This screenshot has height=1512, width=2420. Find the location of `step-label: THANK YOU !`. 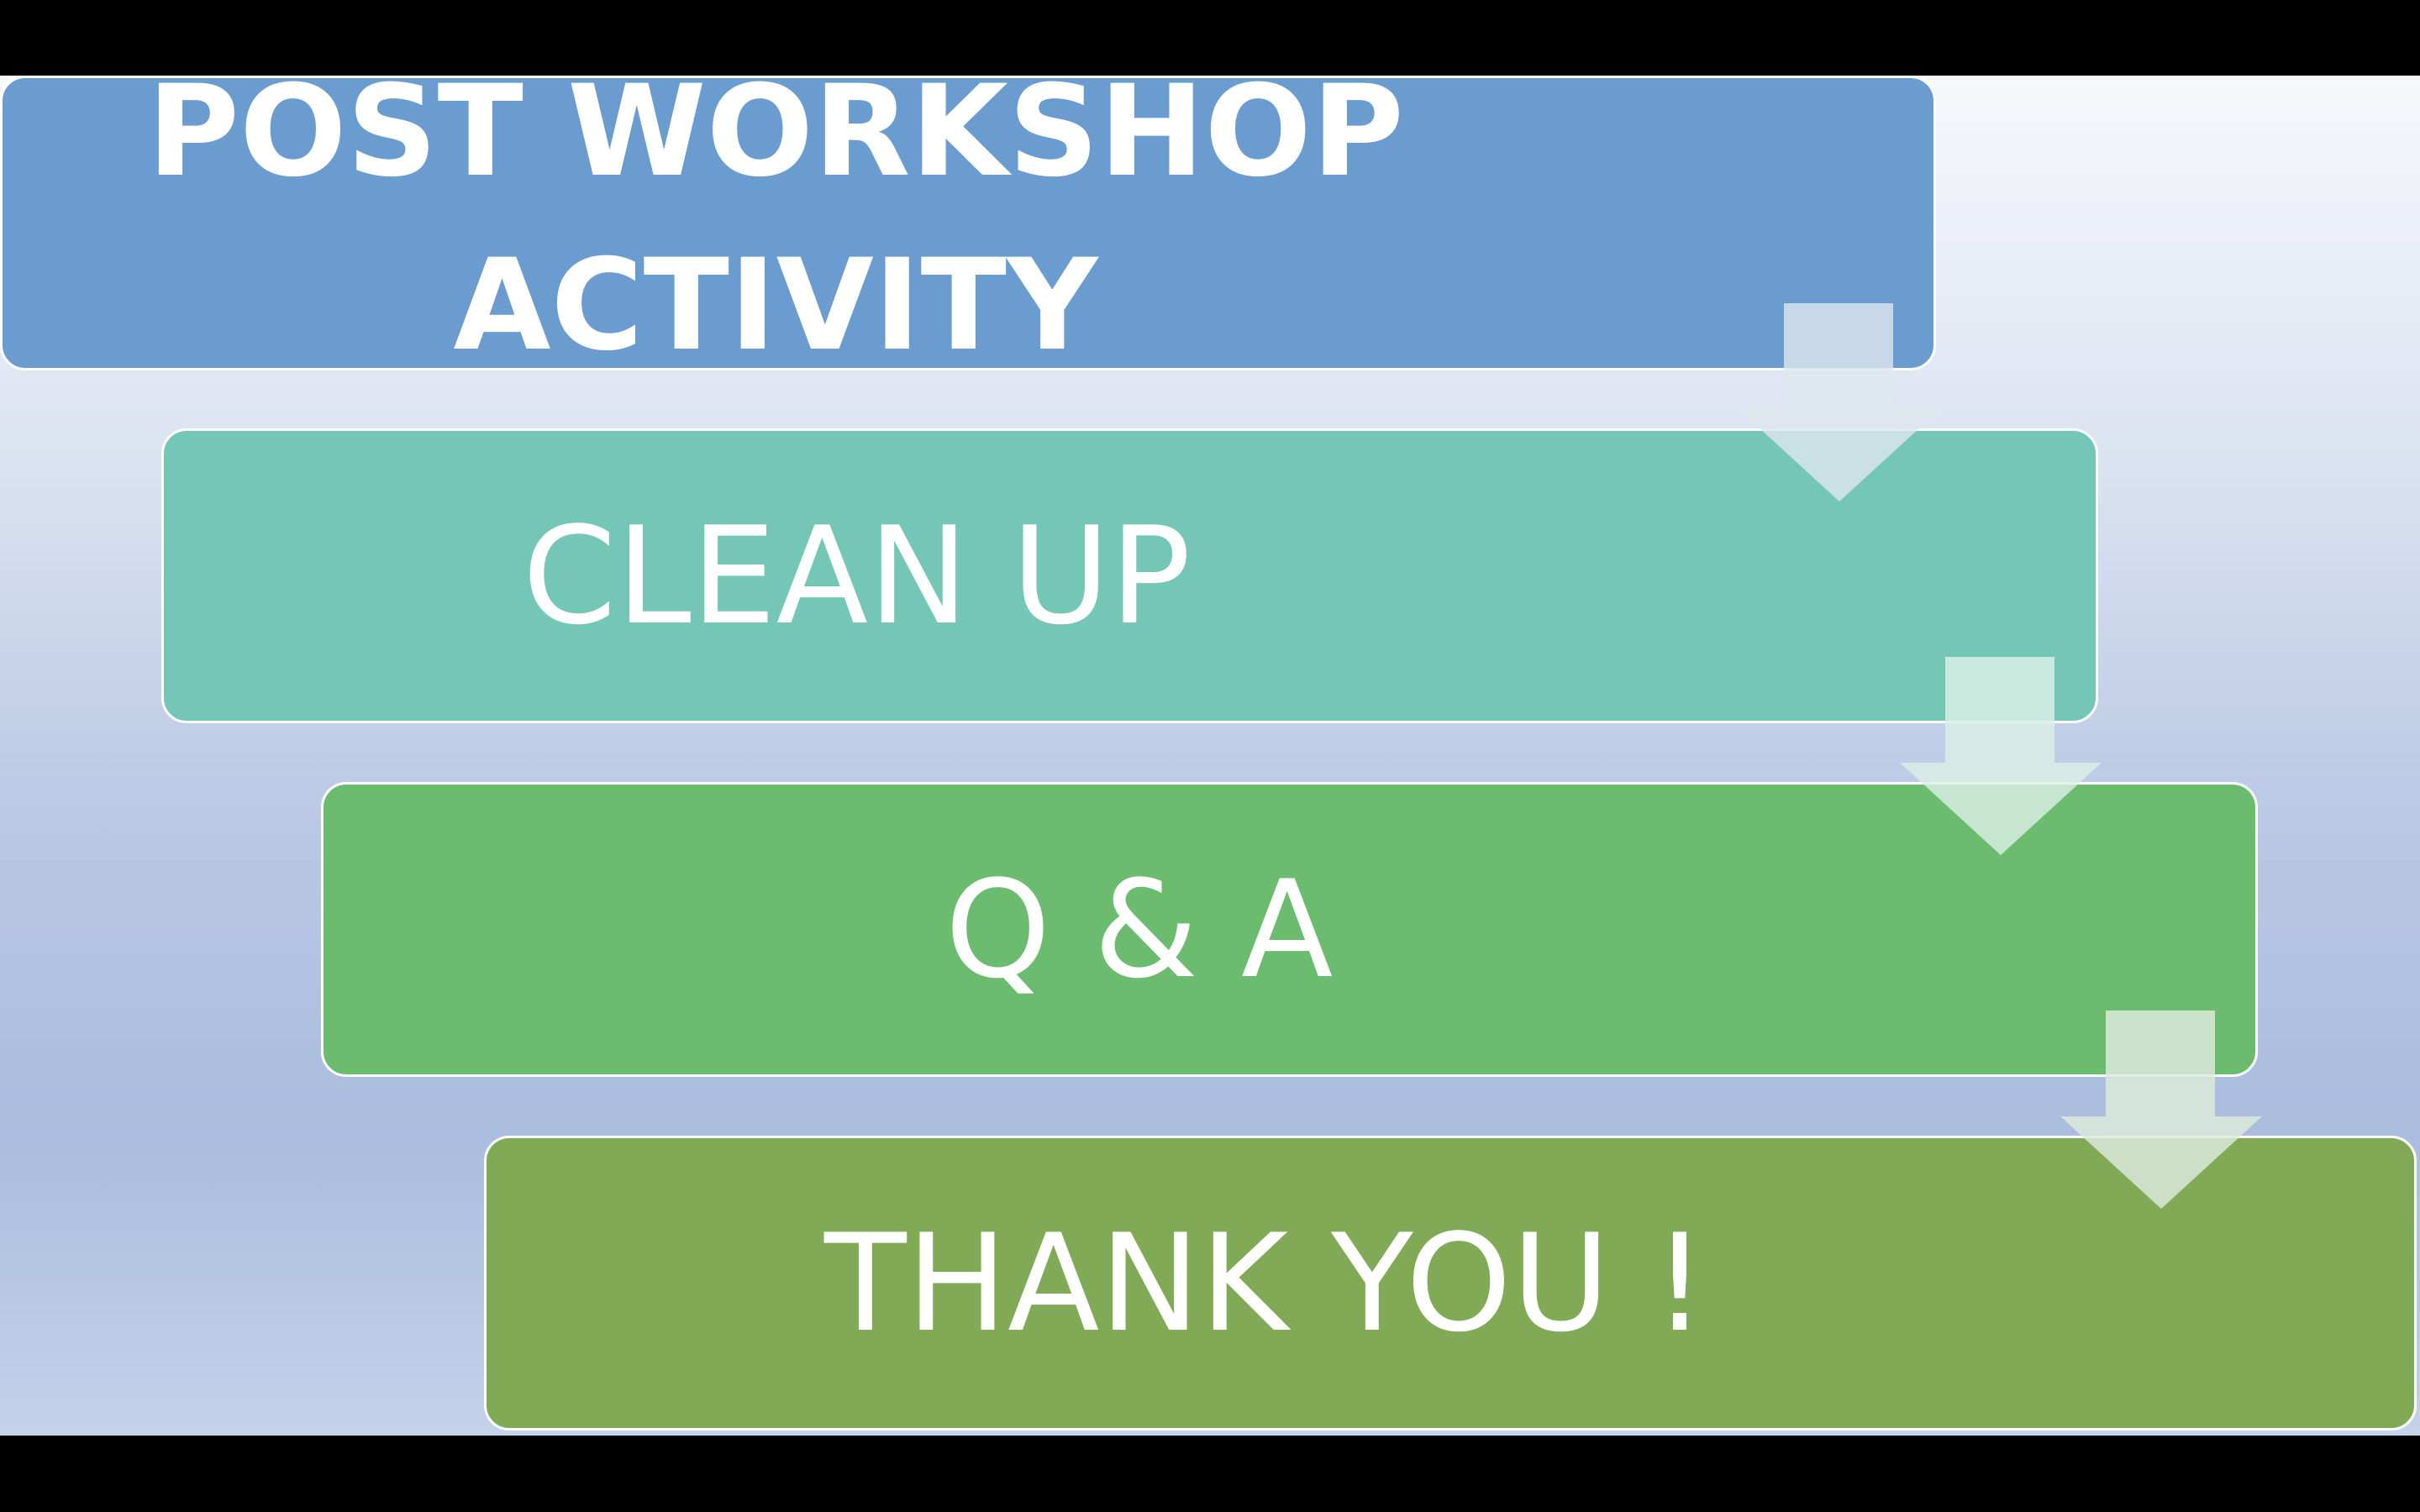

step-label: THANK YOU ! is located at coordinates (1265, 1283).